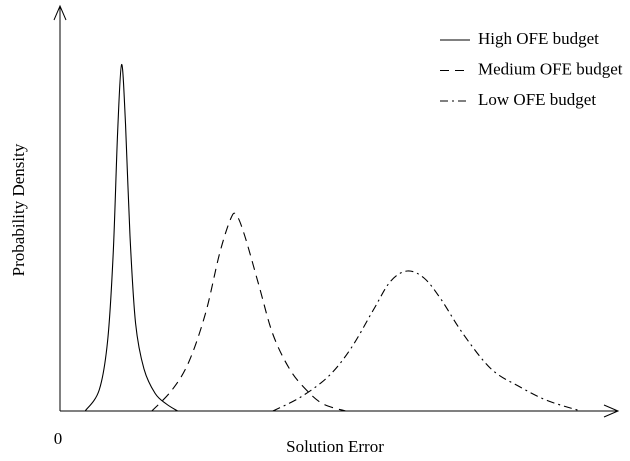  What do you see at coordinates (58, 438) in the screenshot?
I see `x-tick-label: 0` at bounding box center [58, 438].